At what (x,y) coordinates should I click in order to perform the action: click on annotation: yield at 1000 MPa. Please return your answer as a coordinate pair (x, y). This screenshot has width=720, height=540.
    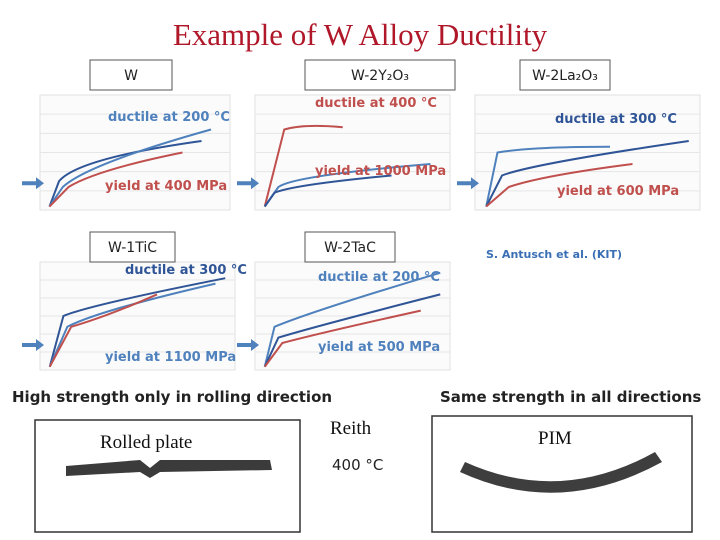
    Looking at the image, I should click on (380, 171).